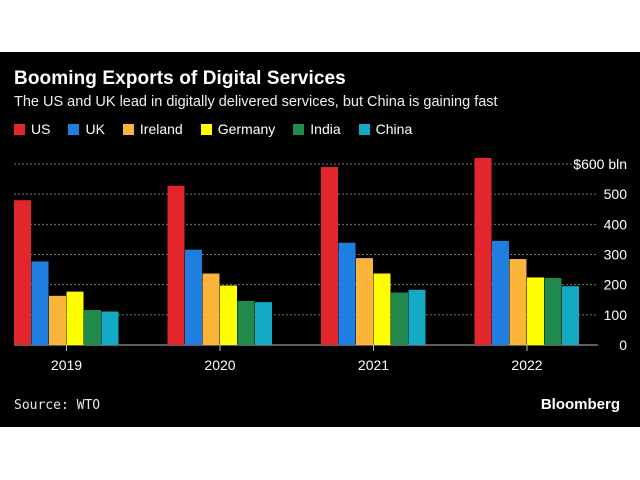 This screenshot has width=640, height=480. Describe the element at coordinates (74, 129) in the screenshot. I see `legend-swatch-uk` at that location.